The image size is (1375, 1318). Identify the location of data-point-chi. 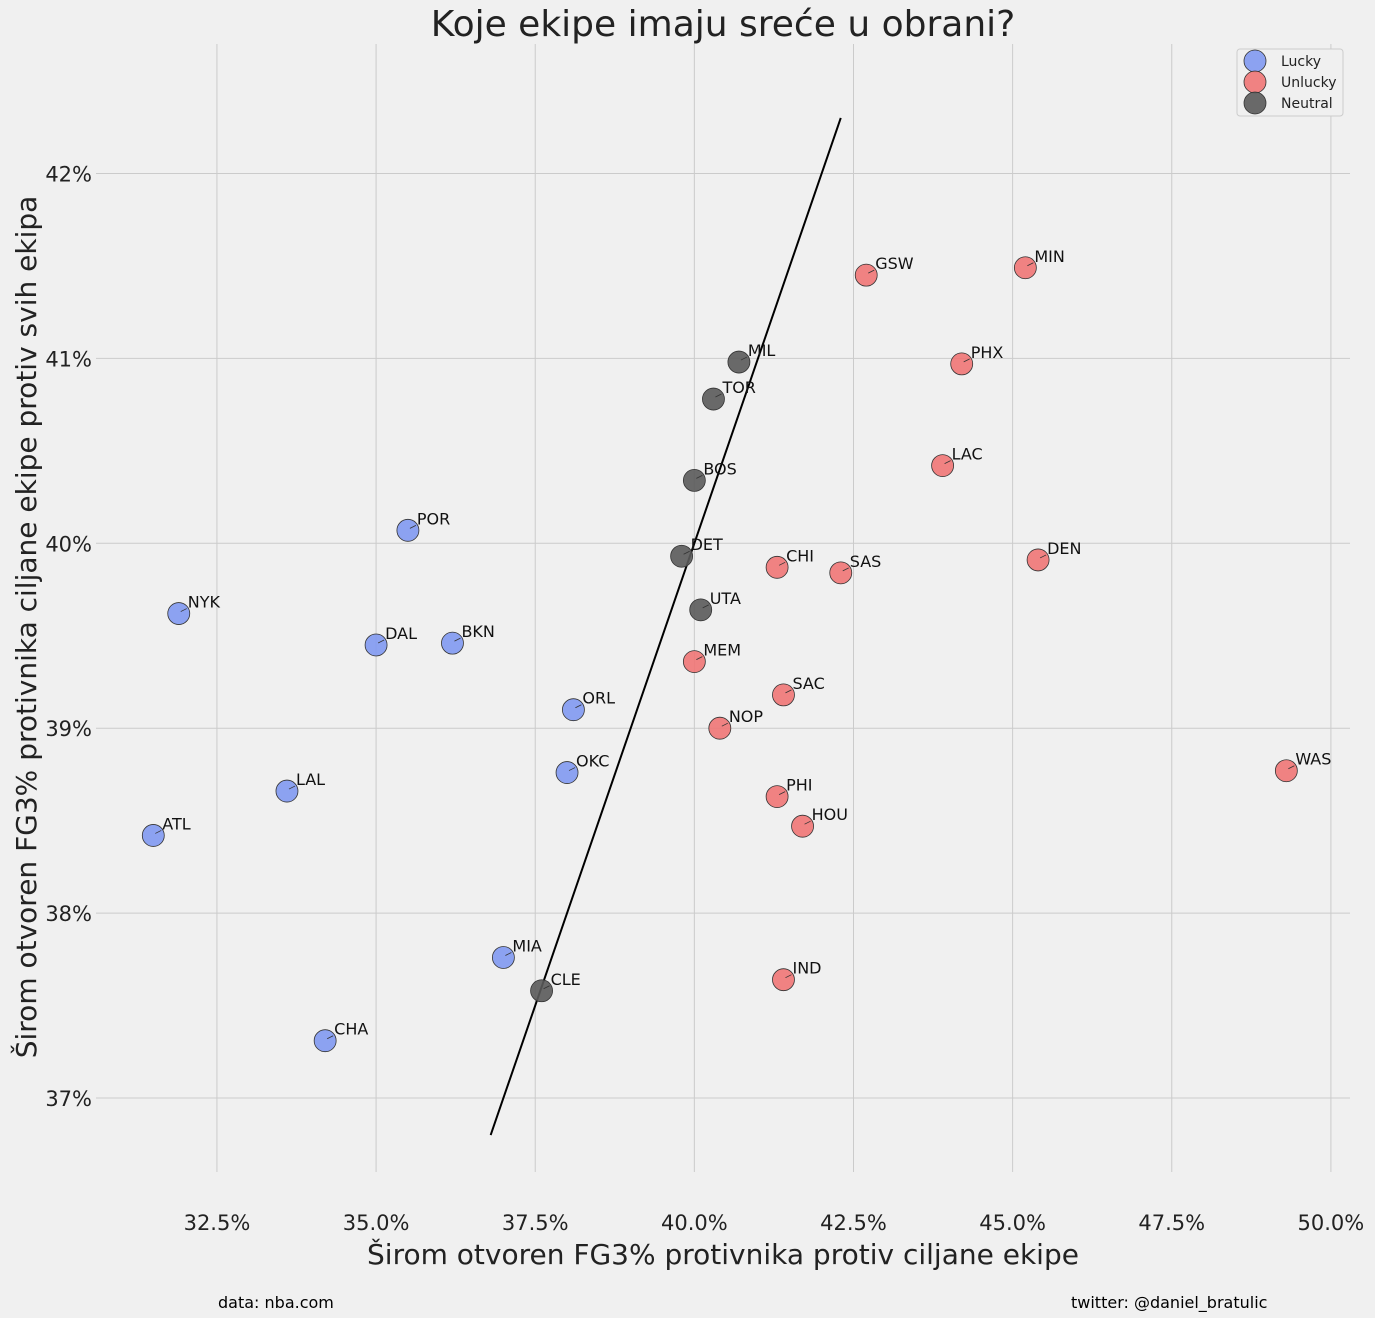
(777, 567).